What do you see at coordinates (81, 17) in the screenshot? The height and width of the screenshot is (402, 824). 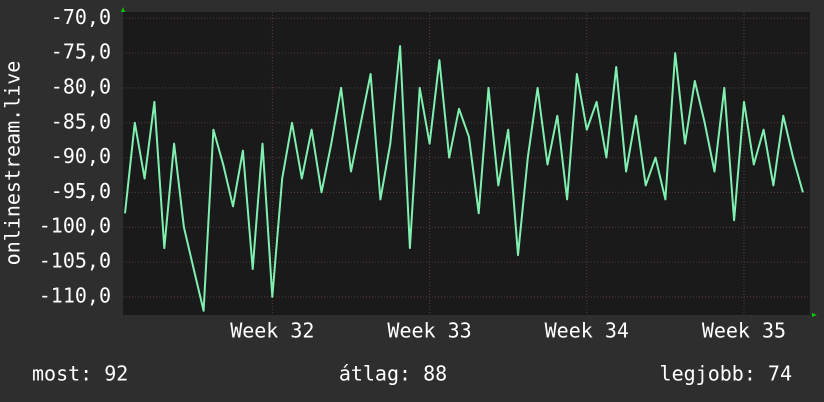 I see `y-tick-label: -70,0` at bounding box center [81, 17].